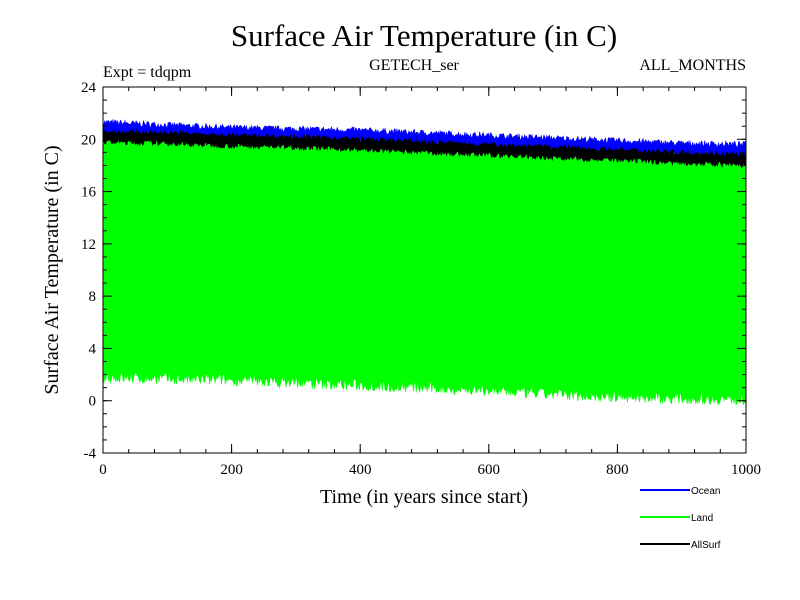 The width and height of the screenshot is (800, 600). What do you see at coordinates (93, 402) in the screenshot?
I see `y-tick-label: 0` at bounding box center [93, 402].